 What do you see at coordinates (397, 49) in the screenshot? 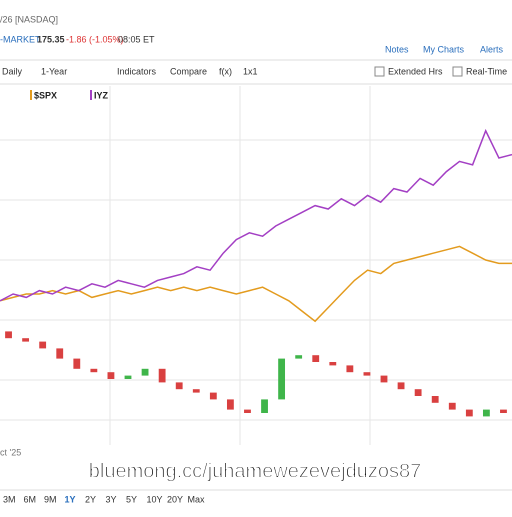
I see `header-link: Notes` at bounding box center [397, 49].